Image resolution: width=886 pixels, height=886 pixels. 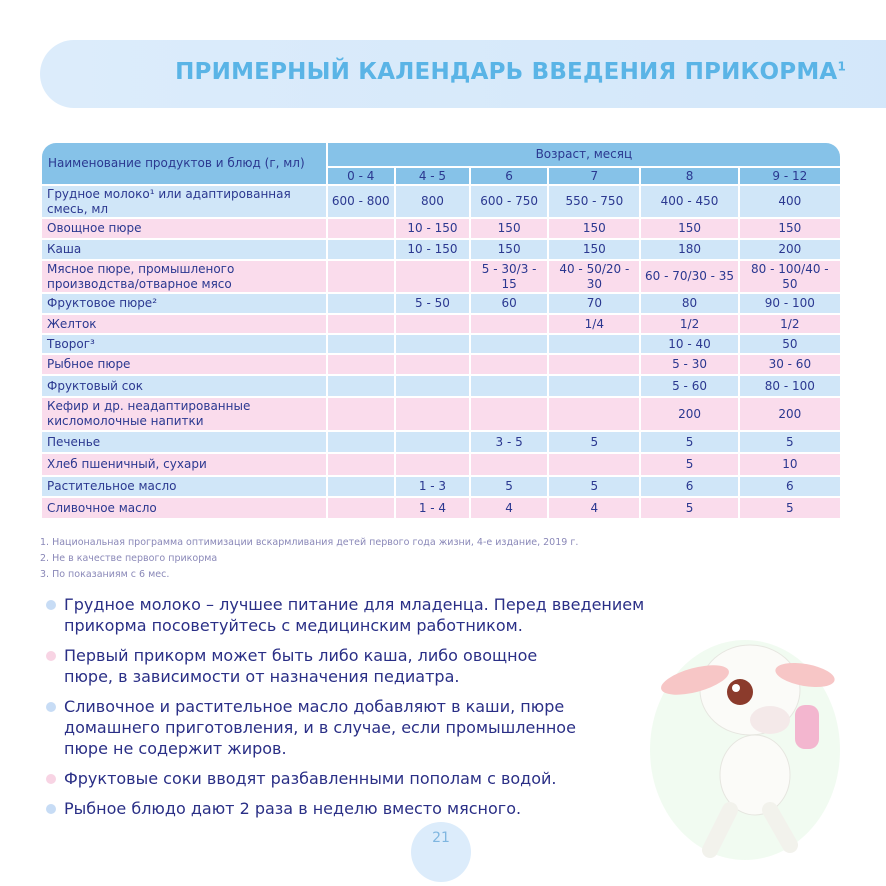 I want to click on amount-cell: 70, so click(x=594, y=303).